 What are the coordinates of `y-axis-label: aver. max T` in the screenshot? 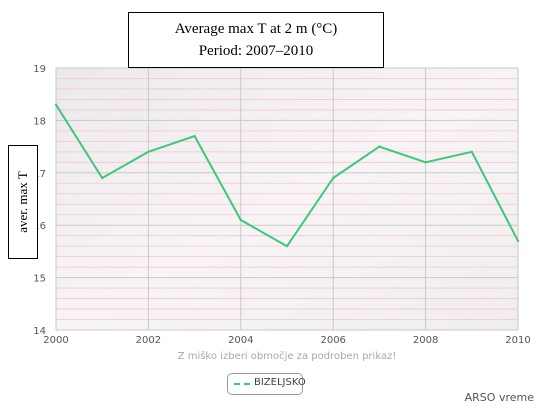 It's located at (22, 202).